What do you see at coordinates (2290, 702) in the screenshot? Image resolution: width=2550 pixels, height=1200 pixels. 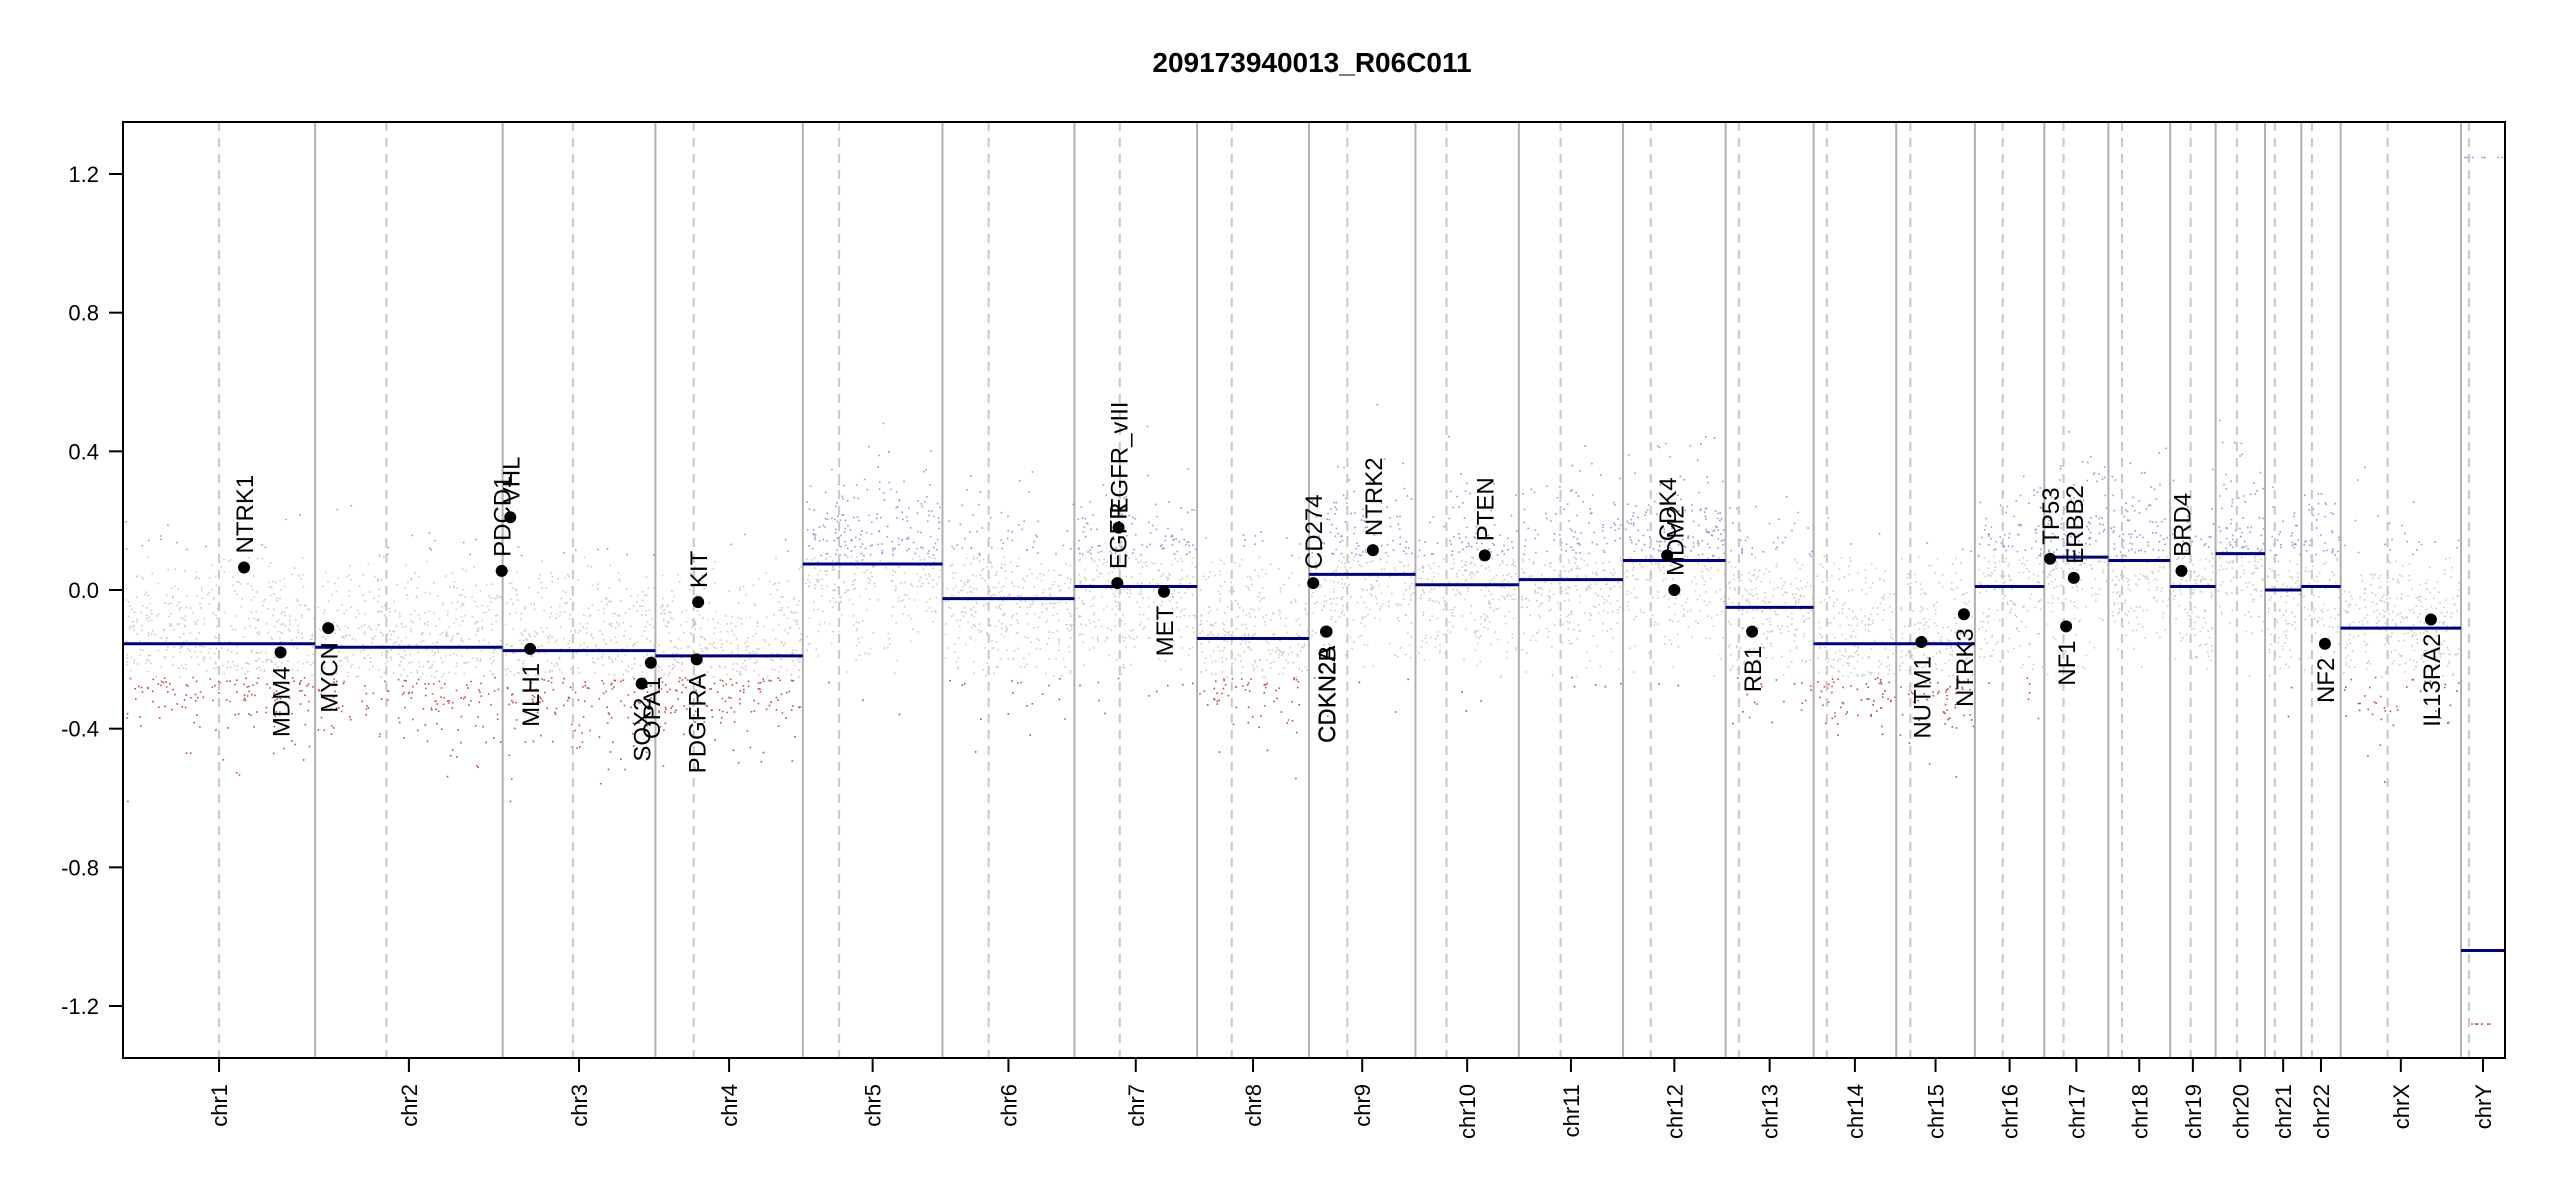 I see `probe-points-loss-chr21` at bounding box center [2290, 702].